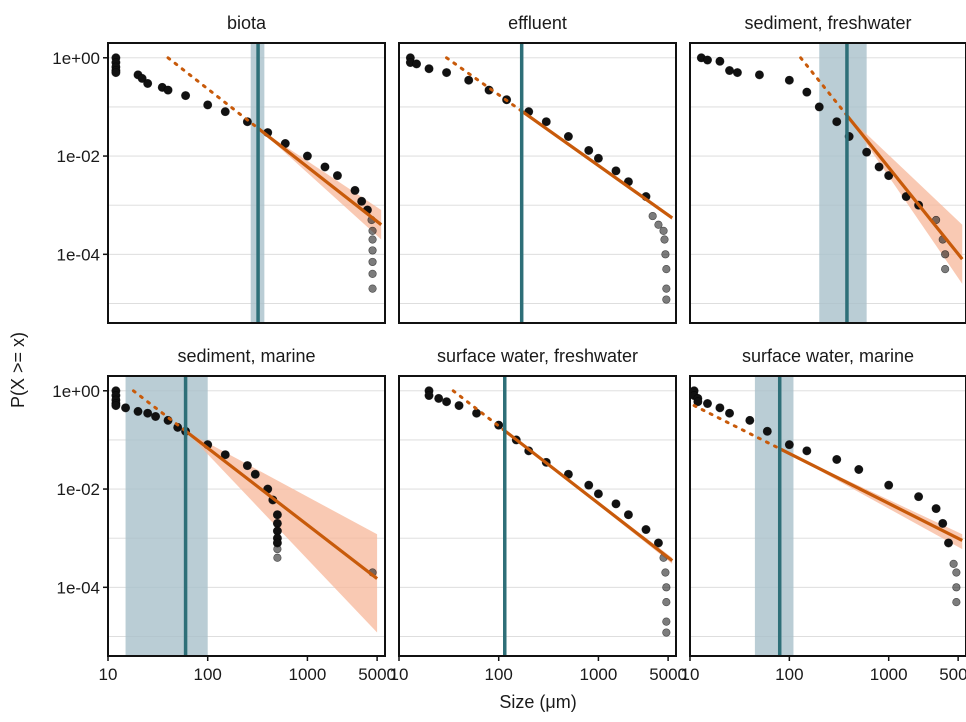 This screenshot has height=722, width=966. What do you see at coordinates (78, 587) in the screenshot?
I see `y-tick-label: 1e-04` at bounding box center [78, 587].